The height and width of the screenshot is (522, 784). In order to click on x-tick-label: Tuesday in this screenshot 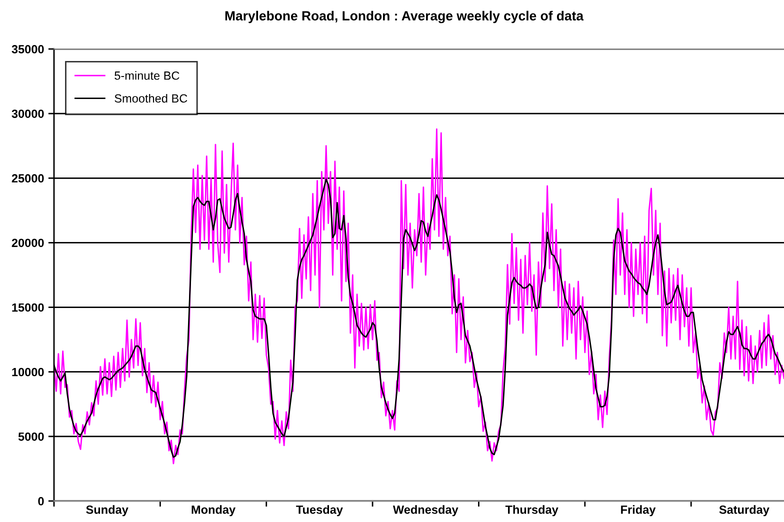, I will do `click(319, 510)`.